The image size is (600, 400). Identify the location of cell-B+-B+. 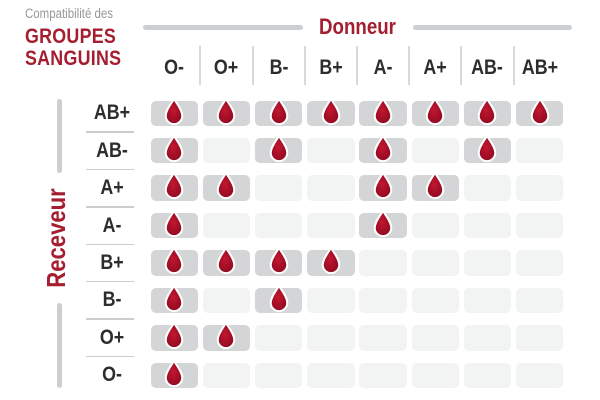
(331, 261).